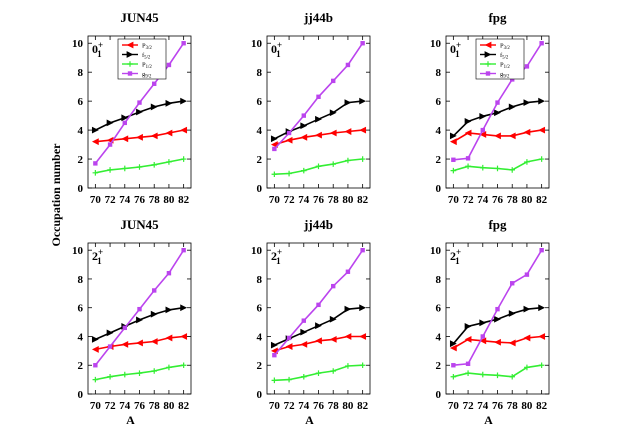  What do you see at coordinates (439, 102) in the screenshot?
I see `y-tick-label: 6` at bounding box center [439, 102].